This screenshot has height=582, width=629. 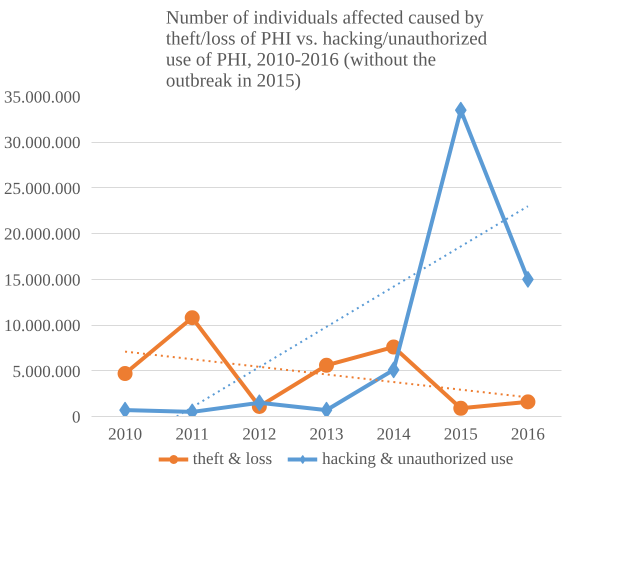 I want to click on y-tick-label: 20.000.000, so click(x=42, y=234).